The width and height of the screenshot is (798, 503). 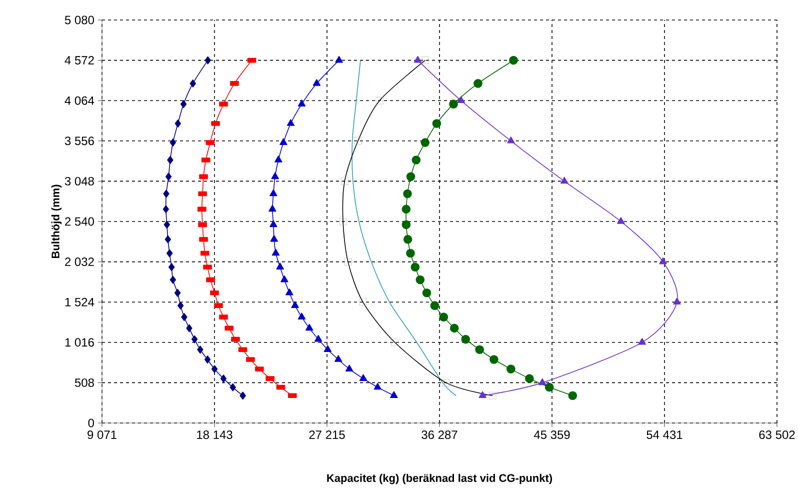 I want to click on x-tick-label: 54 431, so click(x=664, y=435).